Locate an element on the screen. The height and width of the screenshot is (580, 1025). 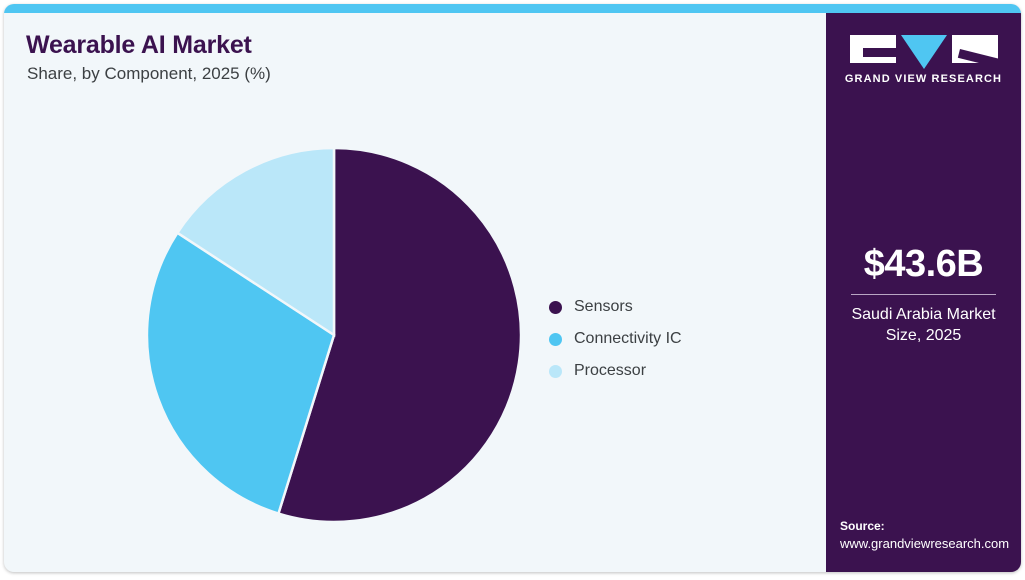
stat-value: $43.6B is located at coordinates (923, 264).